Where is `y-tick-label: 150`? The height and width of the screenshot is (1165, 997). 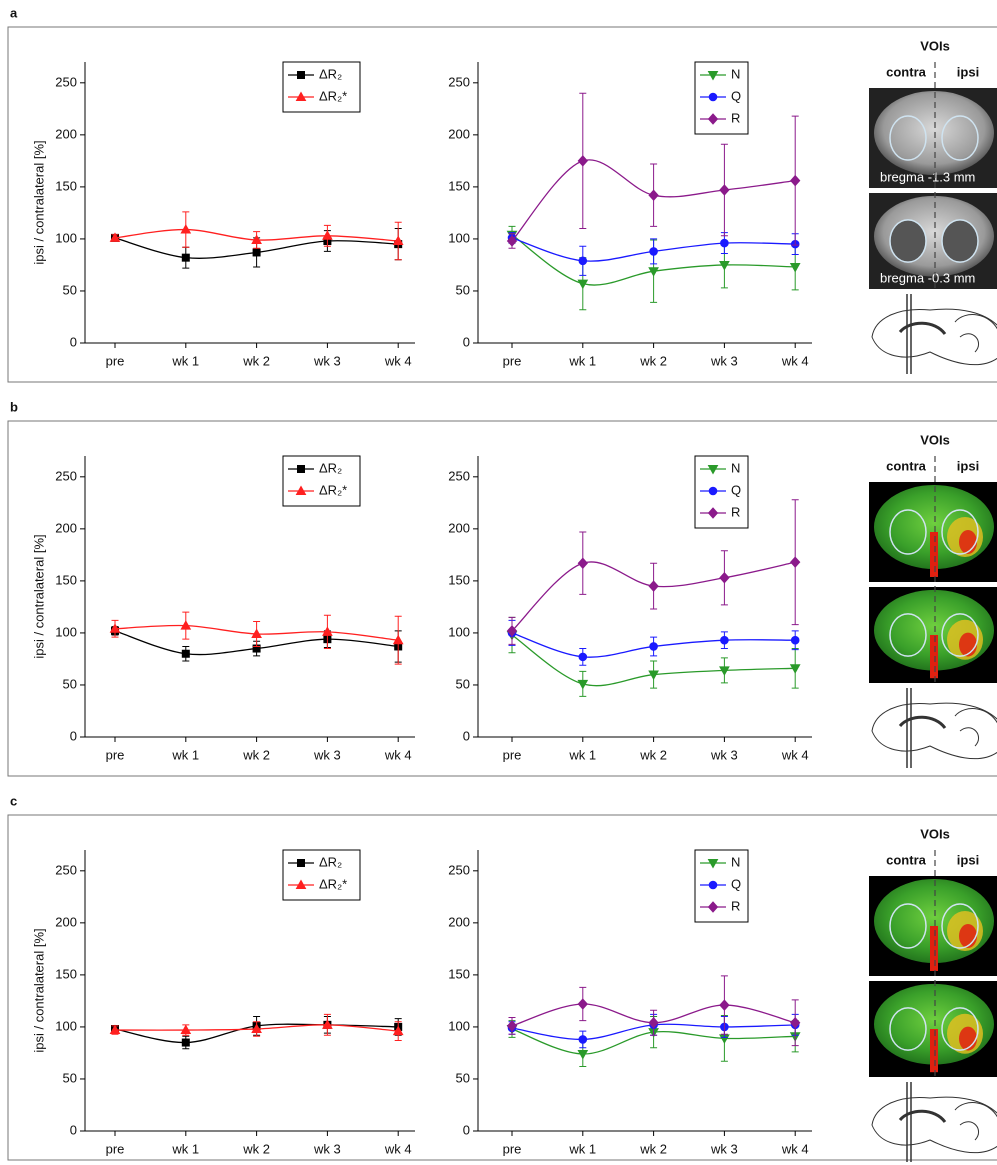
y-tick-label: 150 is located at coordinates (459, 185).